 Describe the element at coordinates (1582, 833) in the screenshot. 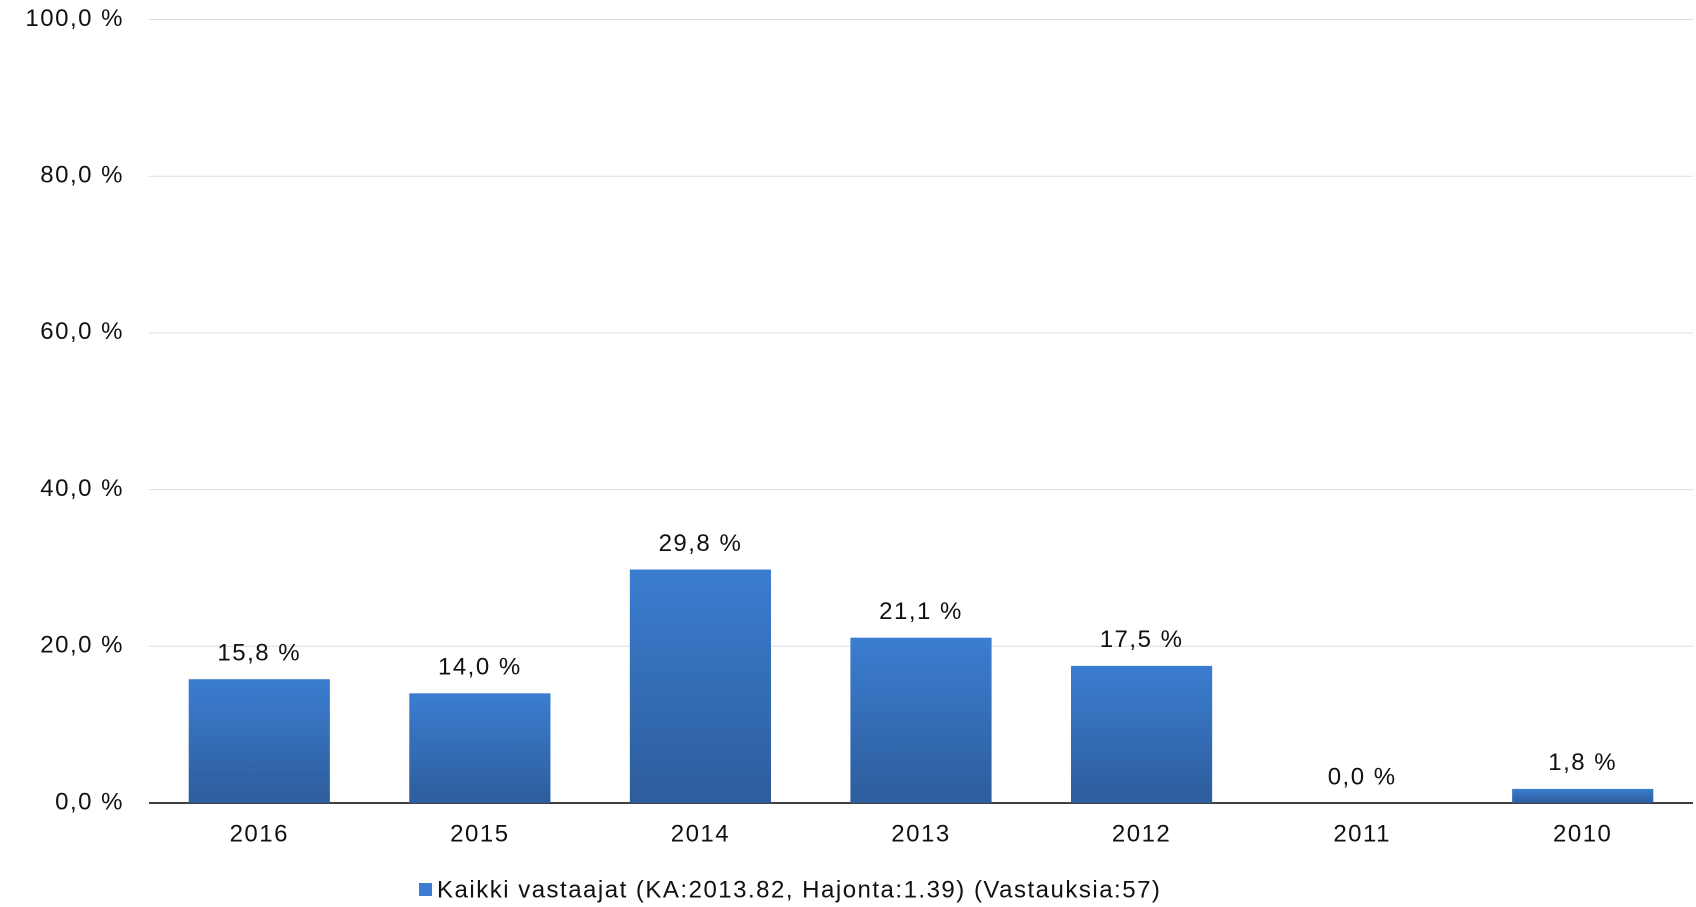

I see `x-tick-label: 2010` at that location.